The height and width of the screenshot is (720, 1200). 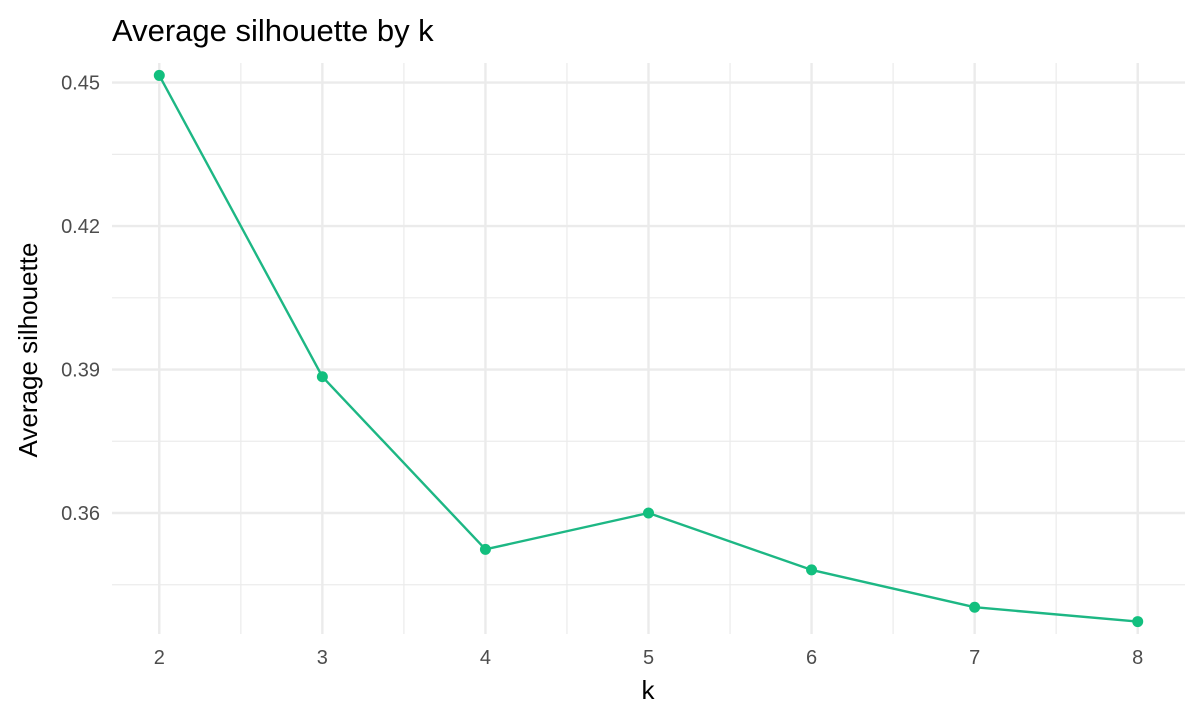 What do you see at coordinates (80, 514) in the screenshot?
I see `y-tick-label: 0.36` at bounding box center [80, 514].